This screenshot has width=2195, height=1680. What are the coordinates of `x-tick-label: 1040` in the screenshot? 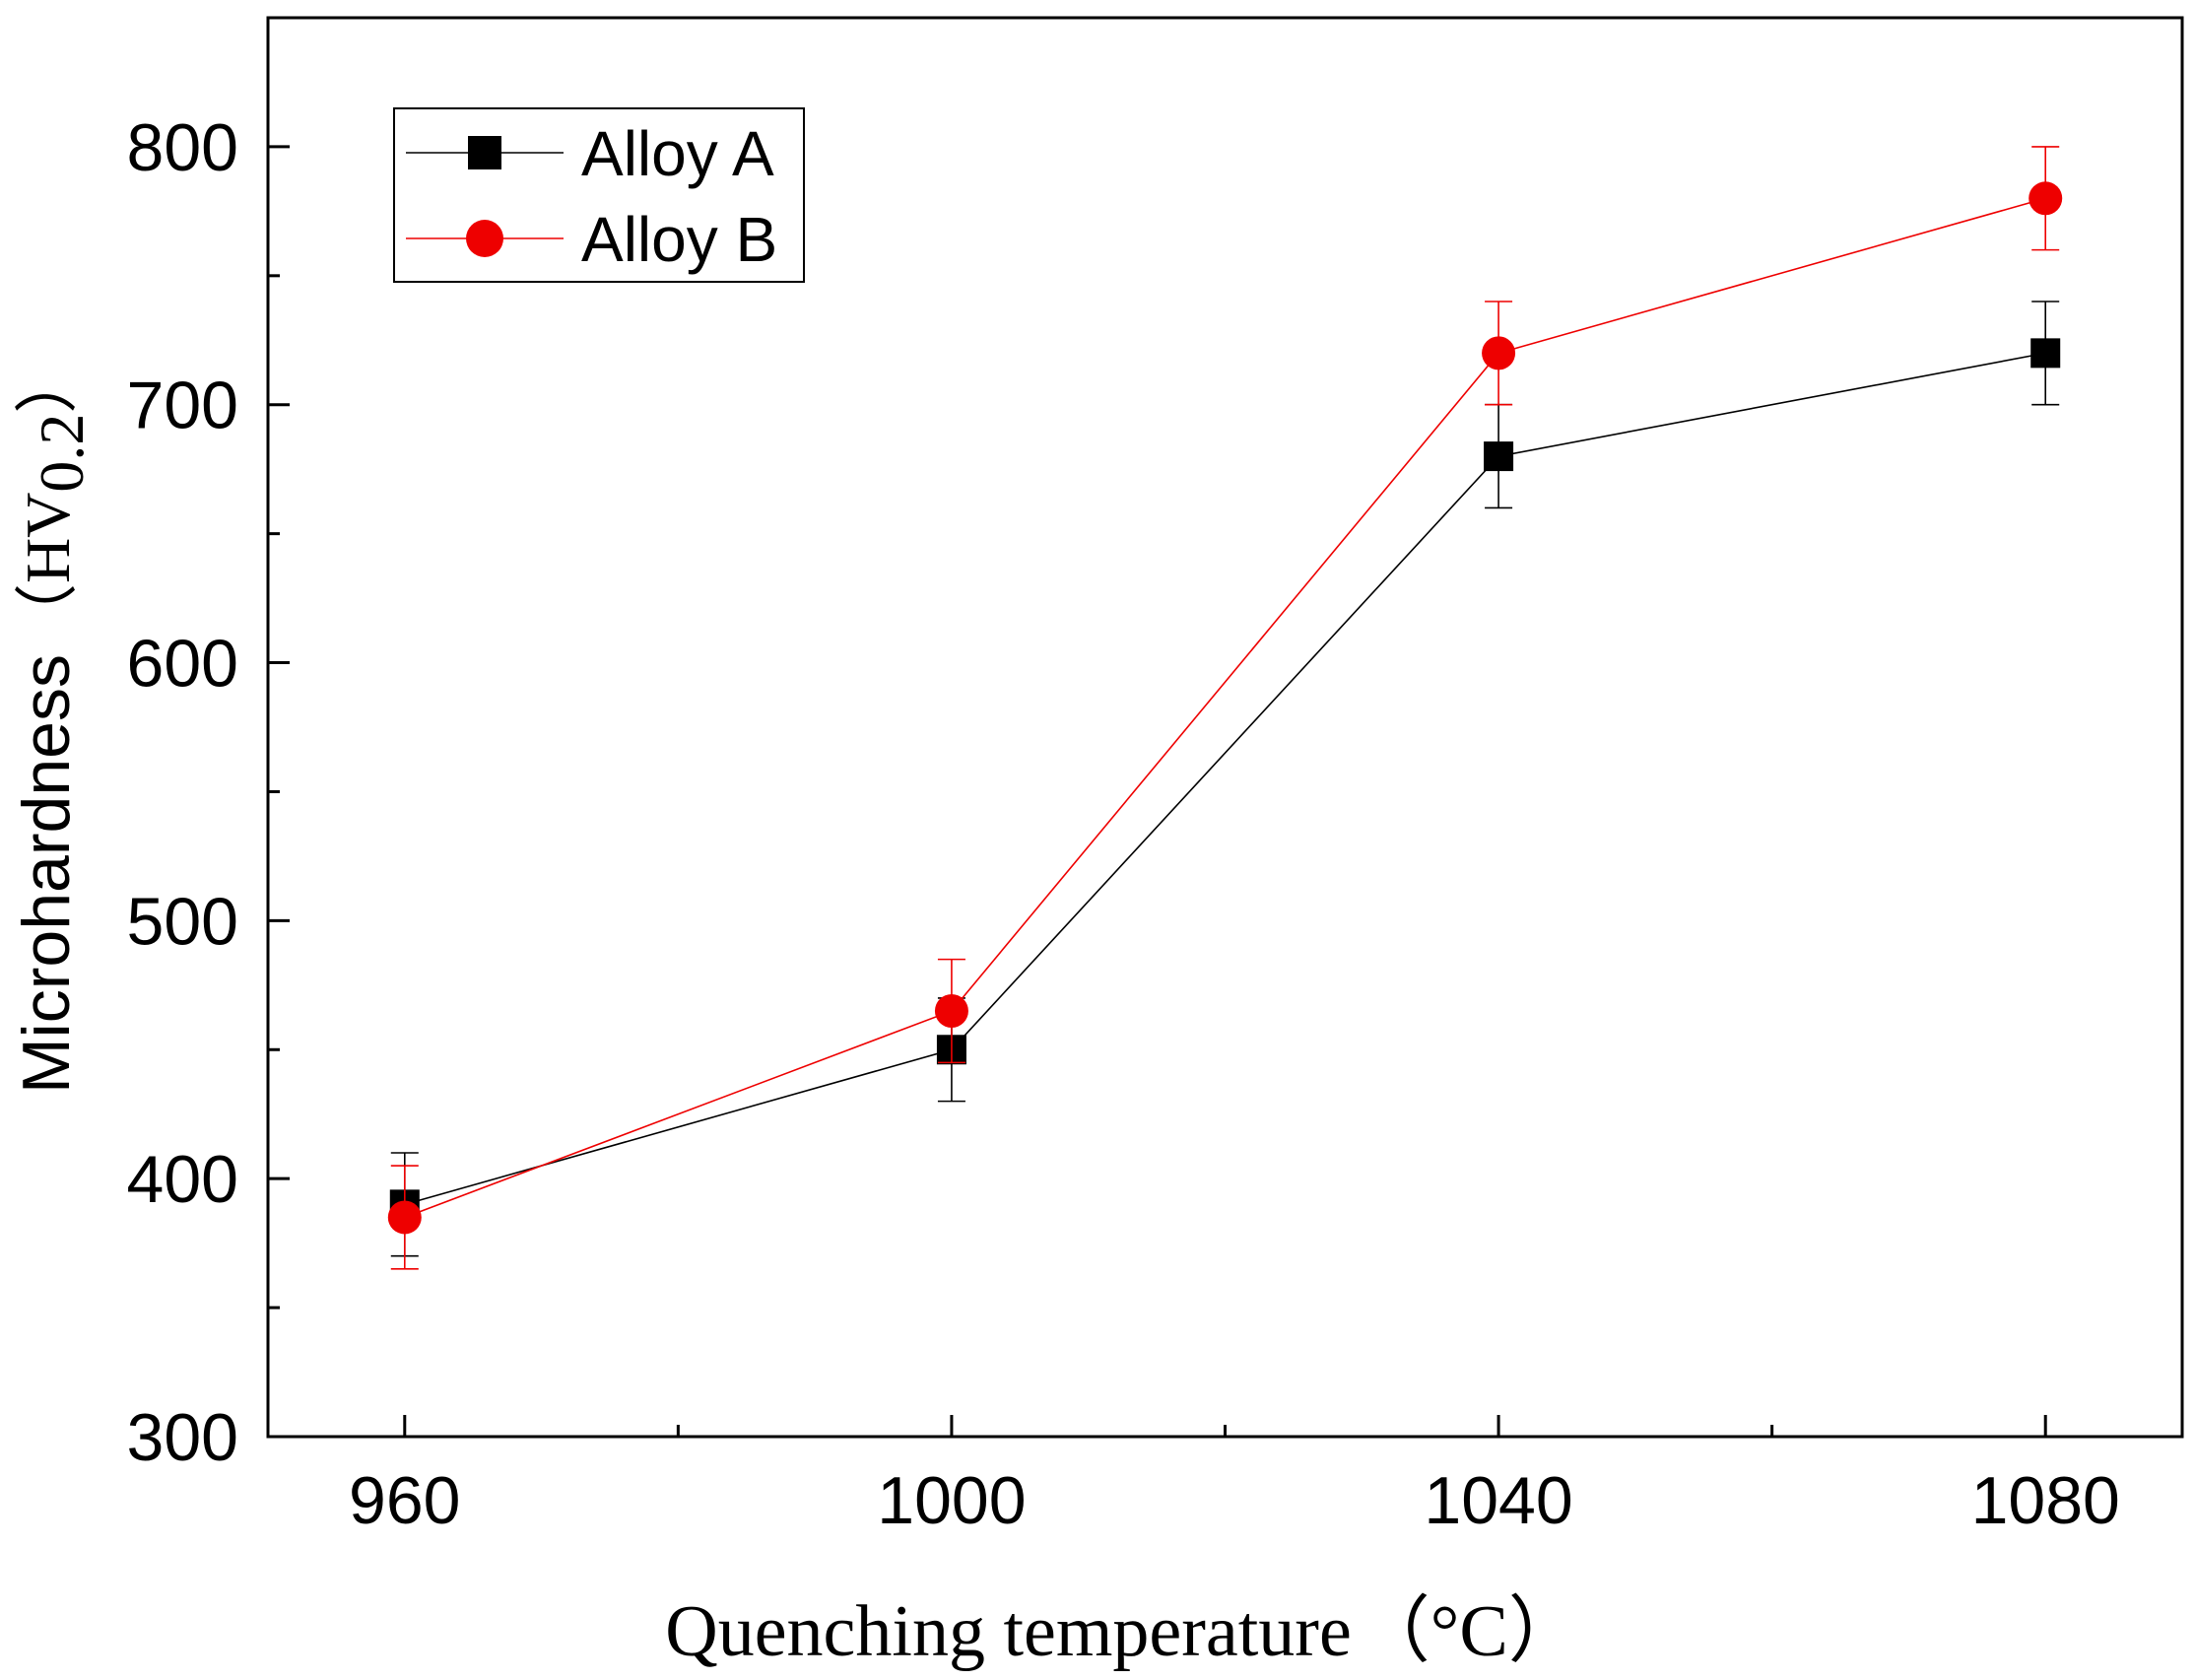 It's located at (1498, 1500).